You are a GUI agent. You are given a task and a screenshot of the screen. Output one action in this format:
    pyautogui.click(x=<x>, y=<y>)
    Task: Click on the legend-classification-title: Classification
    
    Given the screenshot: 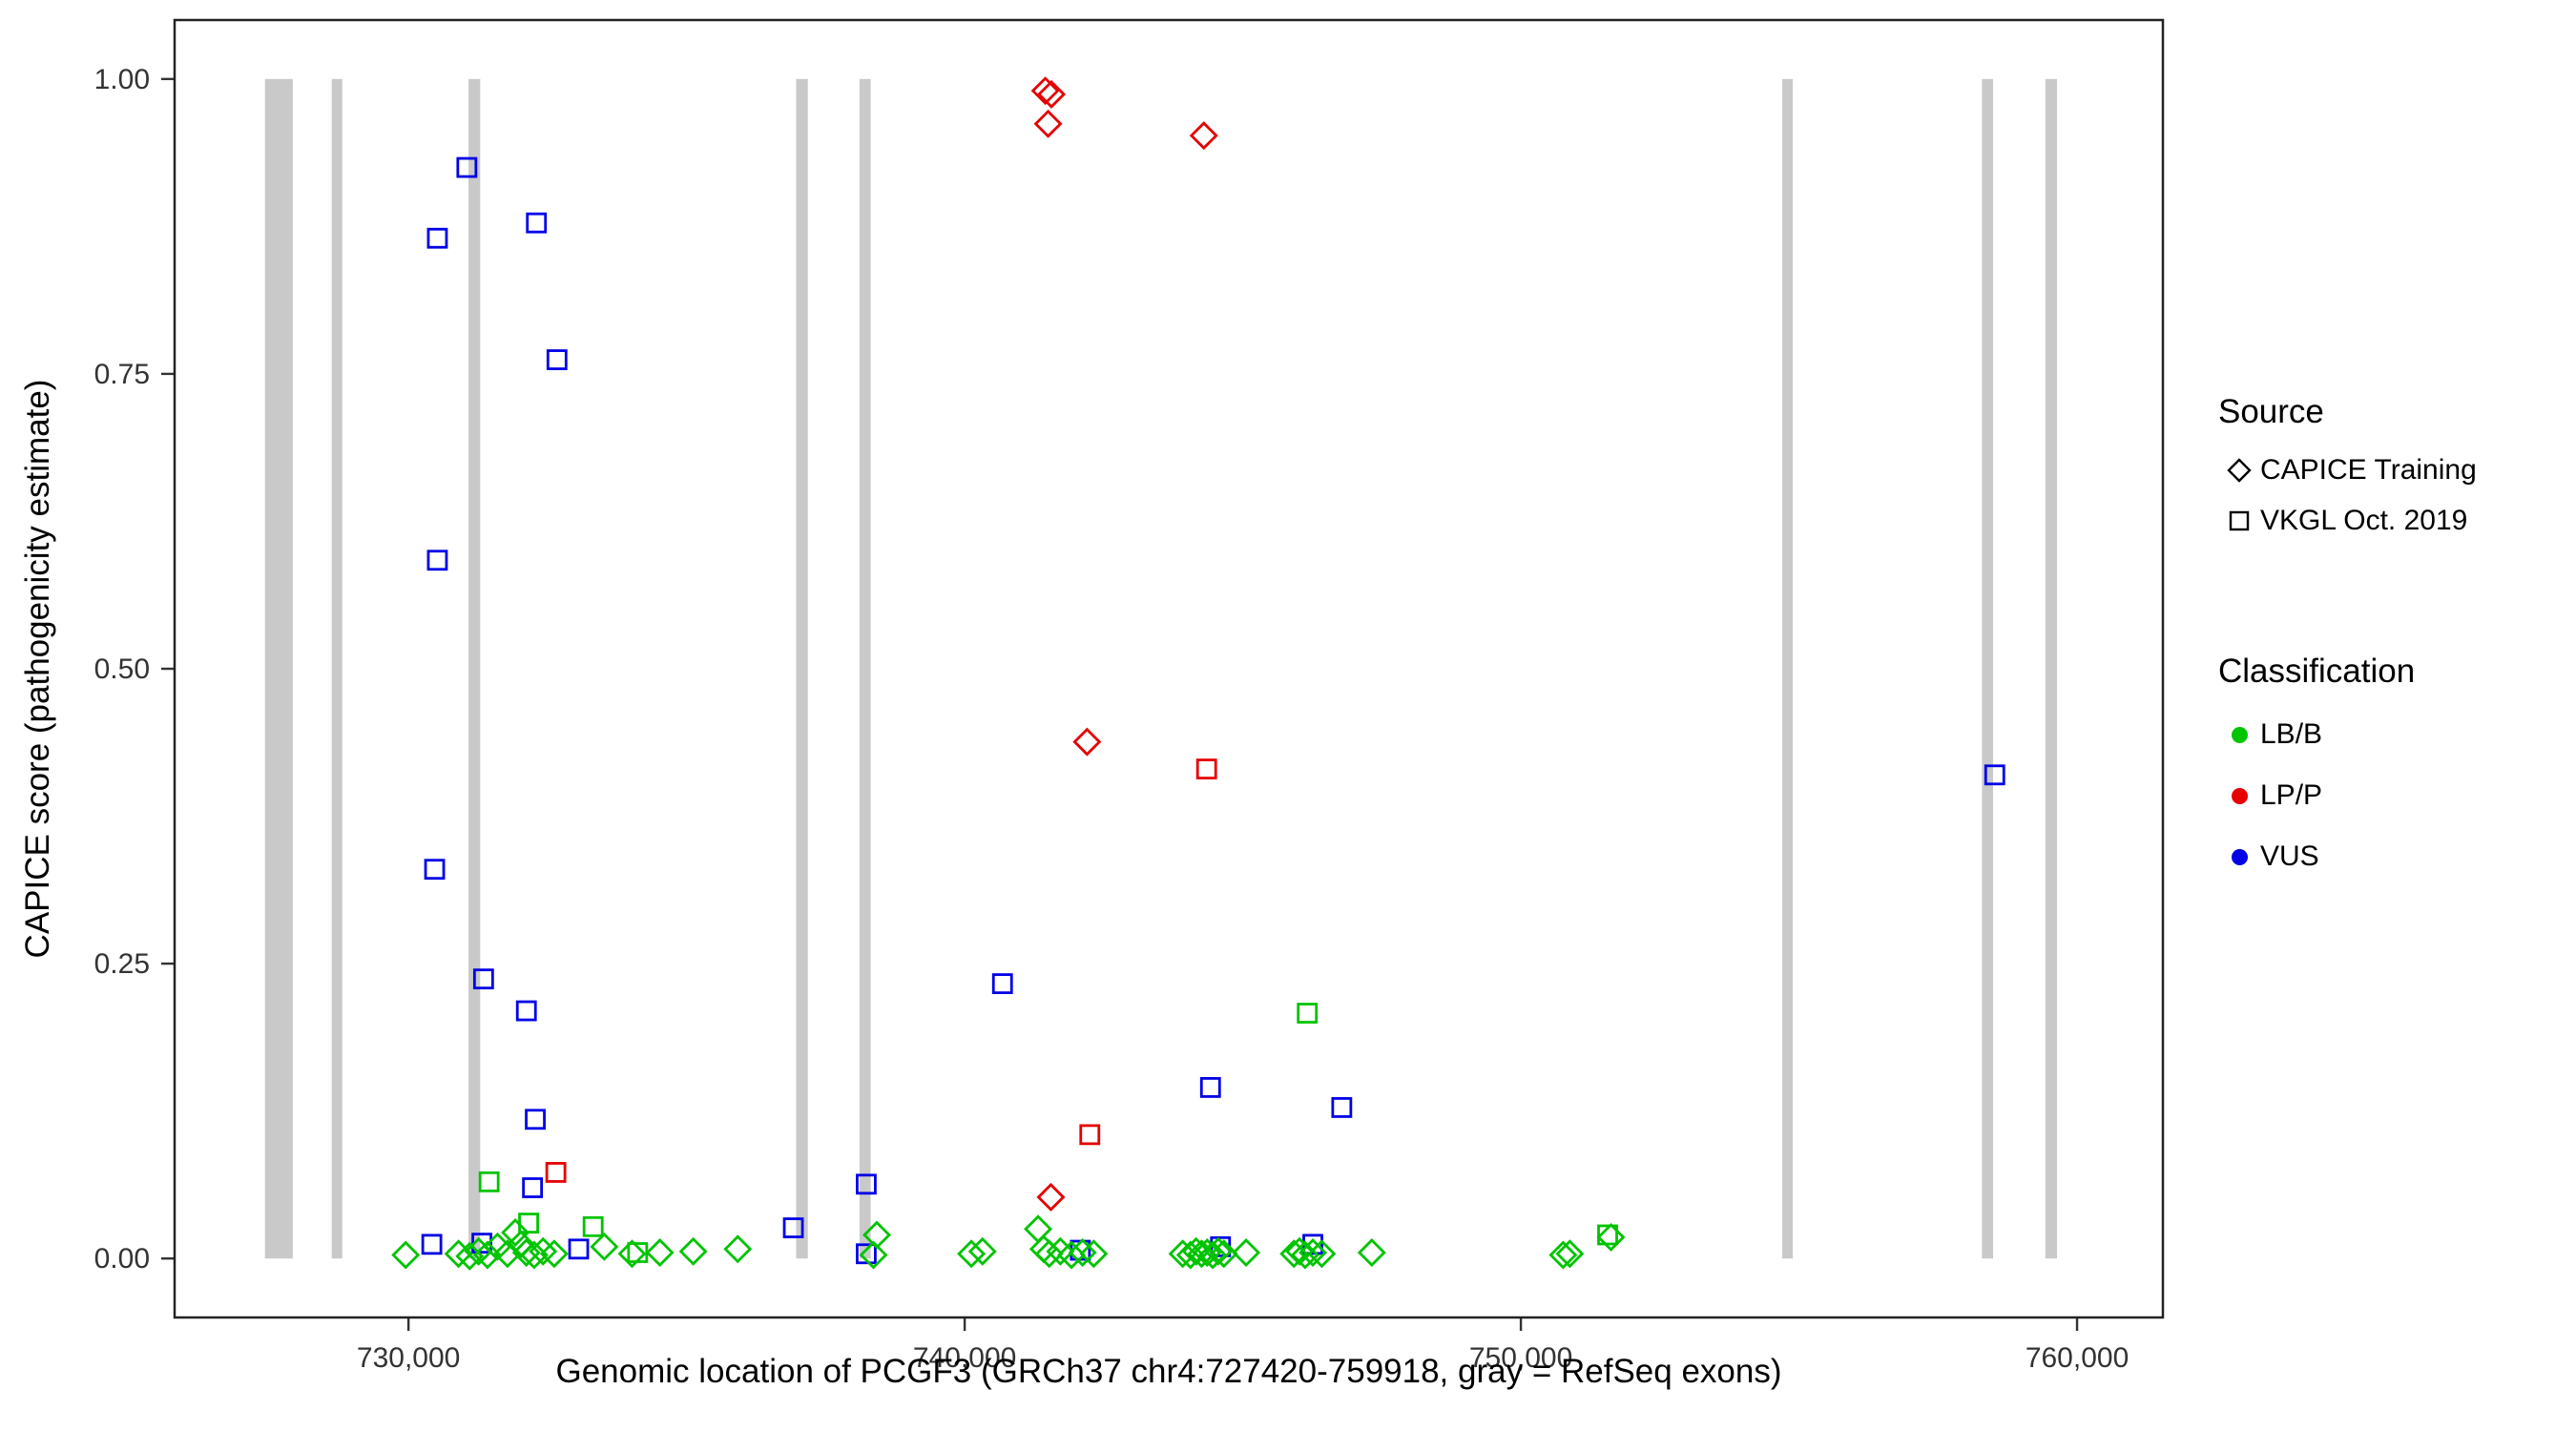 What is the action you would take?
    pyautogui.click(x=2317, y=671)
    